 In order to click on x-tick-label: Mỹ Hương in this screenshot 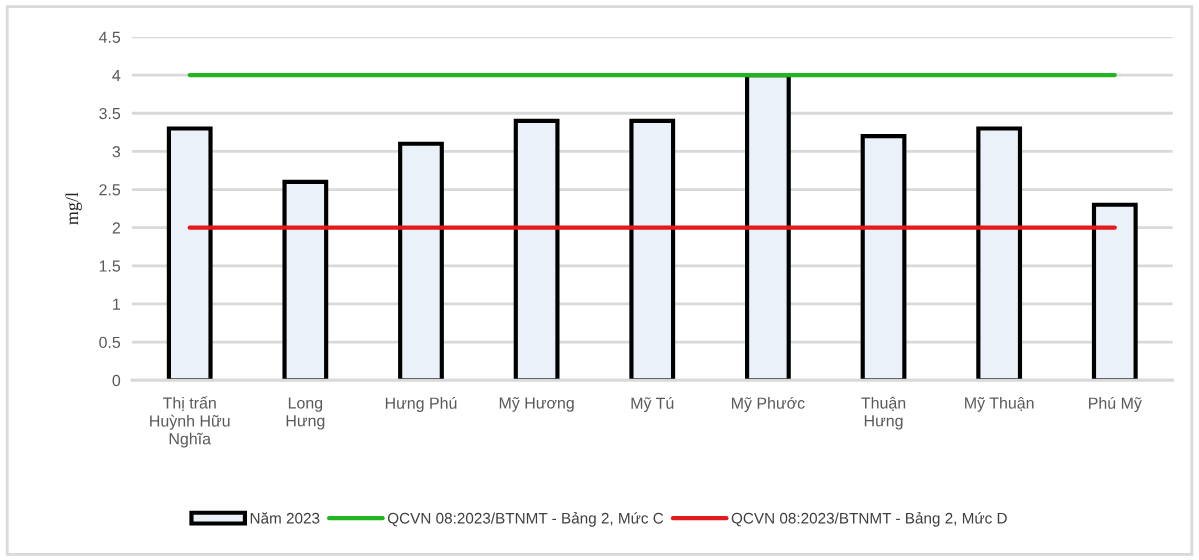, I will do `click(536, 404)`.